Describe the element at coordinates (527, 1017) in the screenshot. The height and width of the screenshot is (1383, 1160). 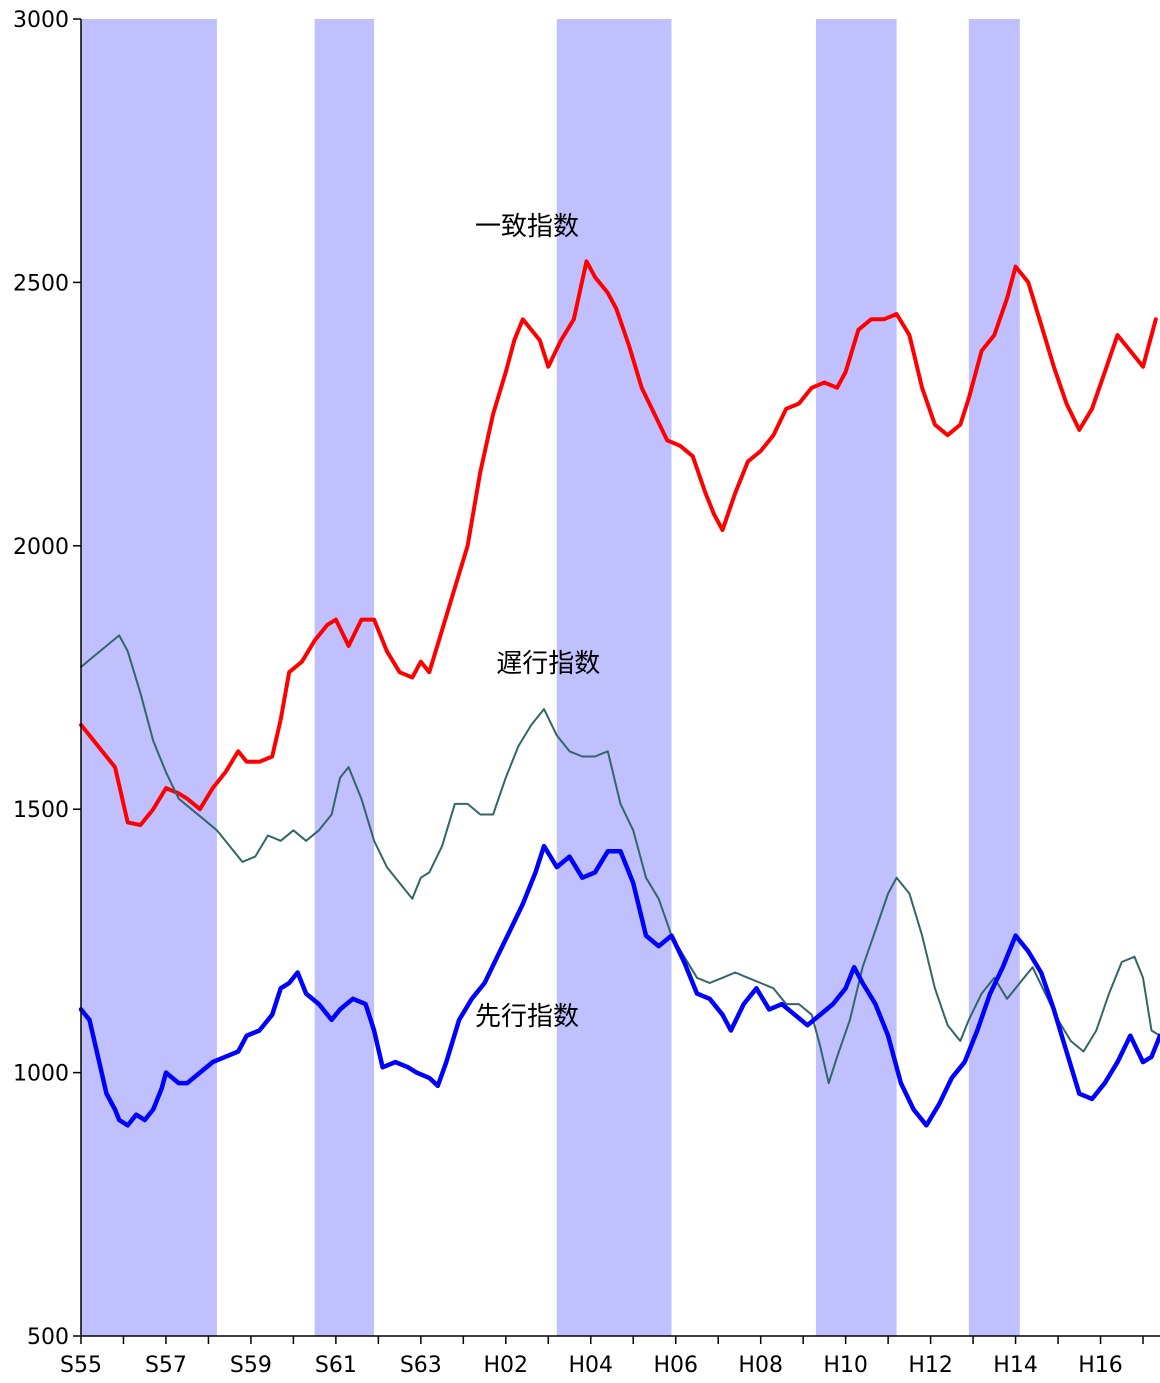
I see `series-label-3: 先行指数` at that location.